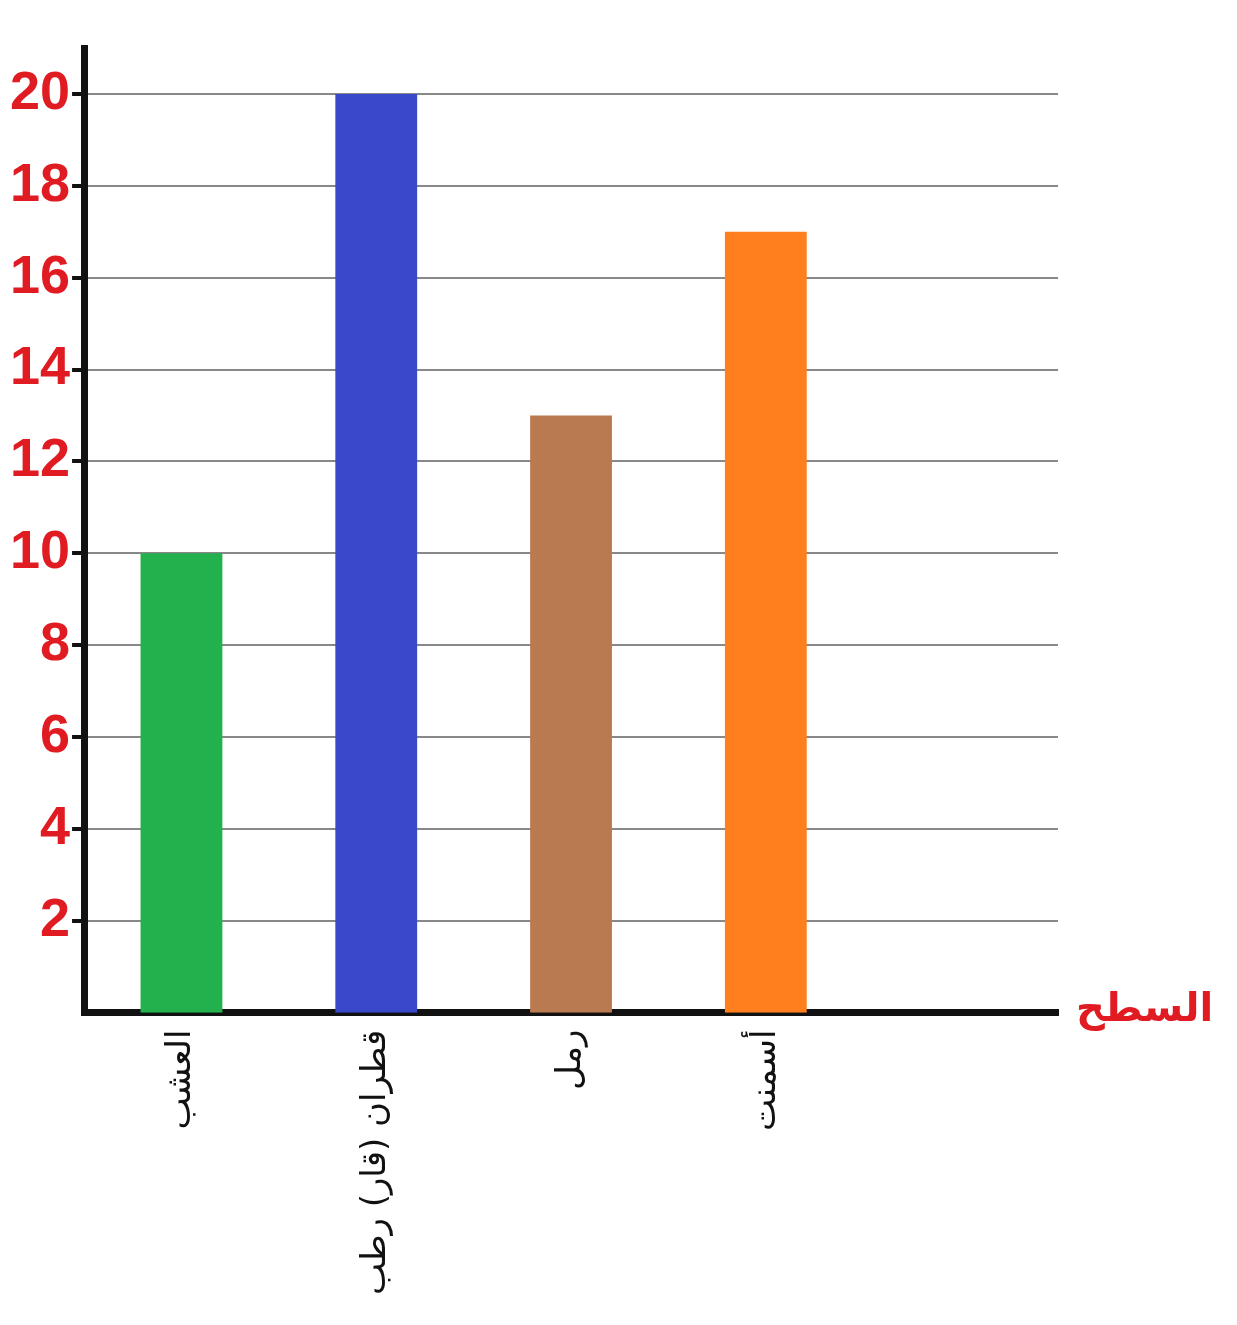 The width and height of the screenshot is (1237, 1325). What do you see at coordinates (567, 1060) in the screenshot?
I see `x-tick-label: رمل` at bounding box center [567, 1060].